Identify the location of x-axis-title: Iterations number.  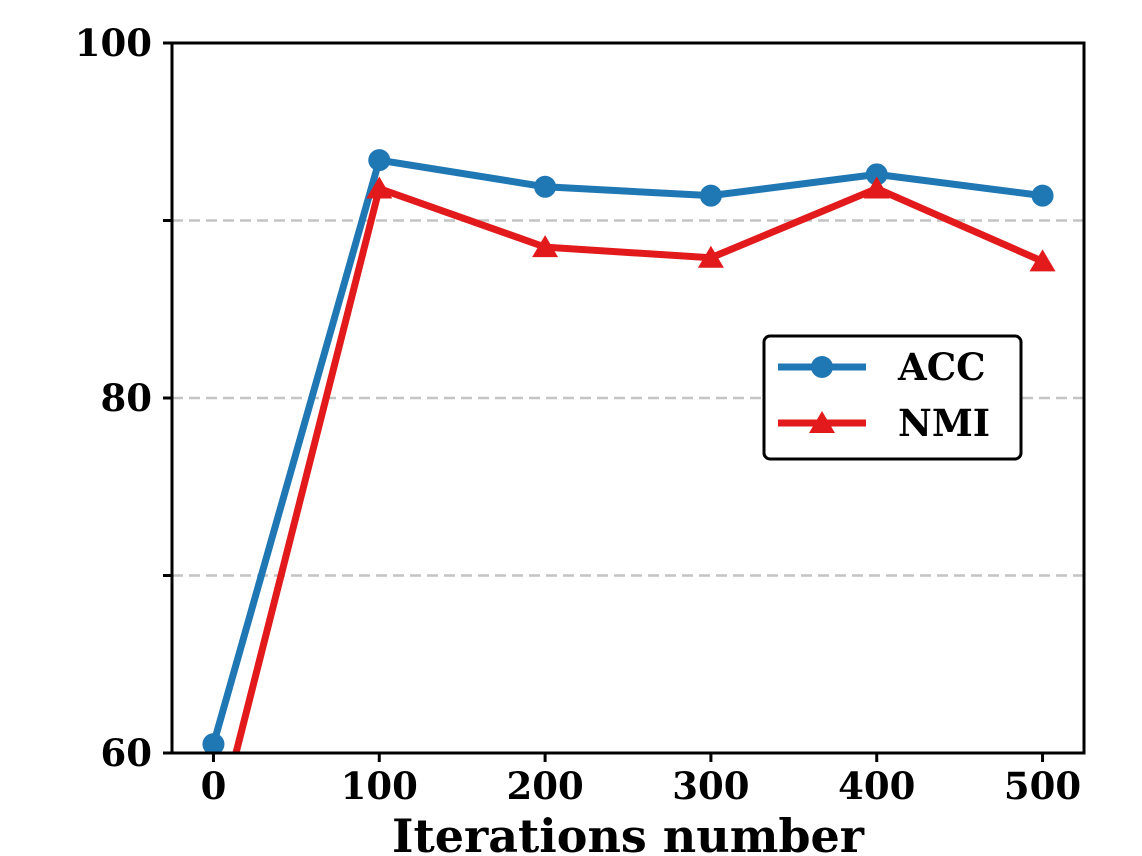
(628, 832).